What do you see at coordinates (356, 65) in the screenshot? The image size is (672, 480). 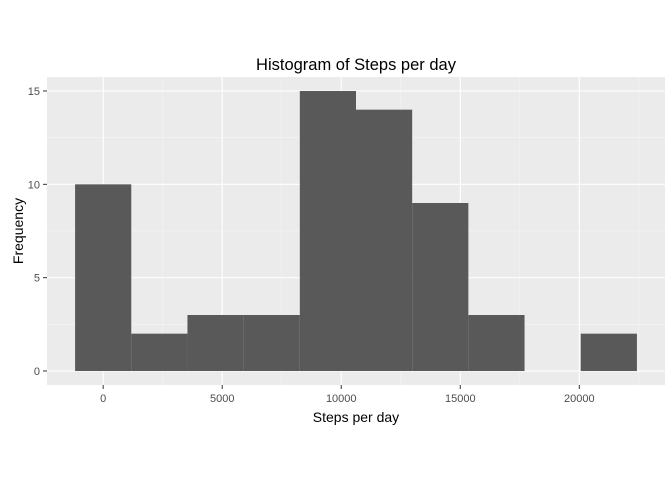 I see `chart-title: Histogram of Steps per day` at bounding box center [356, 65].